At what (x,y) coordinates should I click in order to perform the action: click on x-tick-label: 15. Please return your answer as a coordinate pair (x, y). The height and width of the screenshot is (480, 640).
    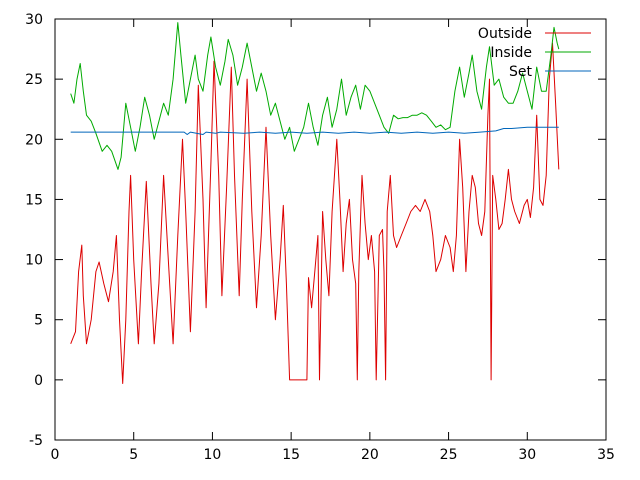
    Looking at the image, I should click on (291, 455).